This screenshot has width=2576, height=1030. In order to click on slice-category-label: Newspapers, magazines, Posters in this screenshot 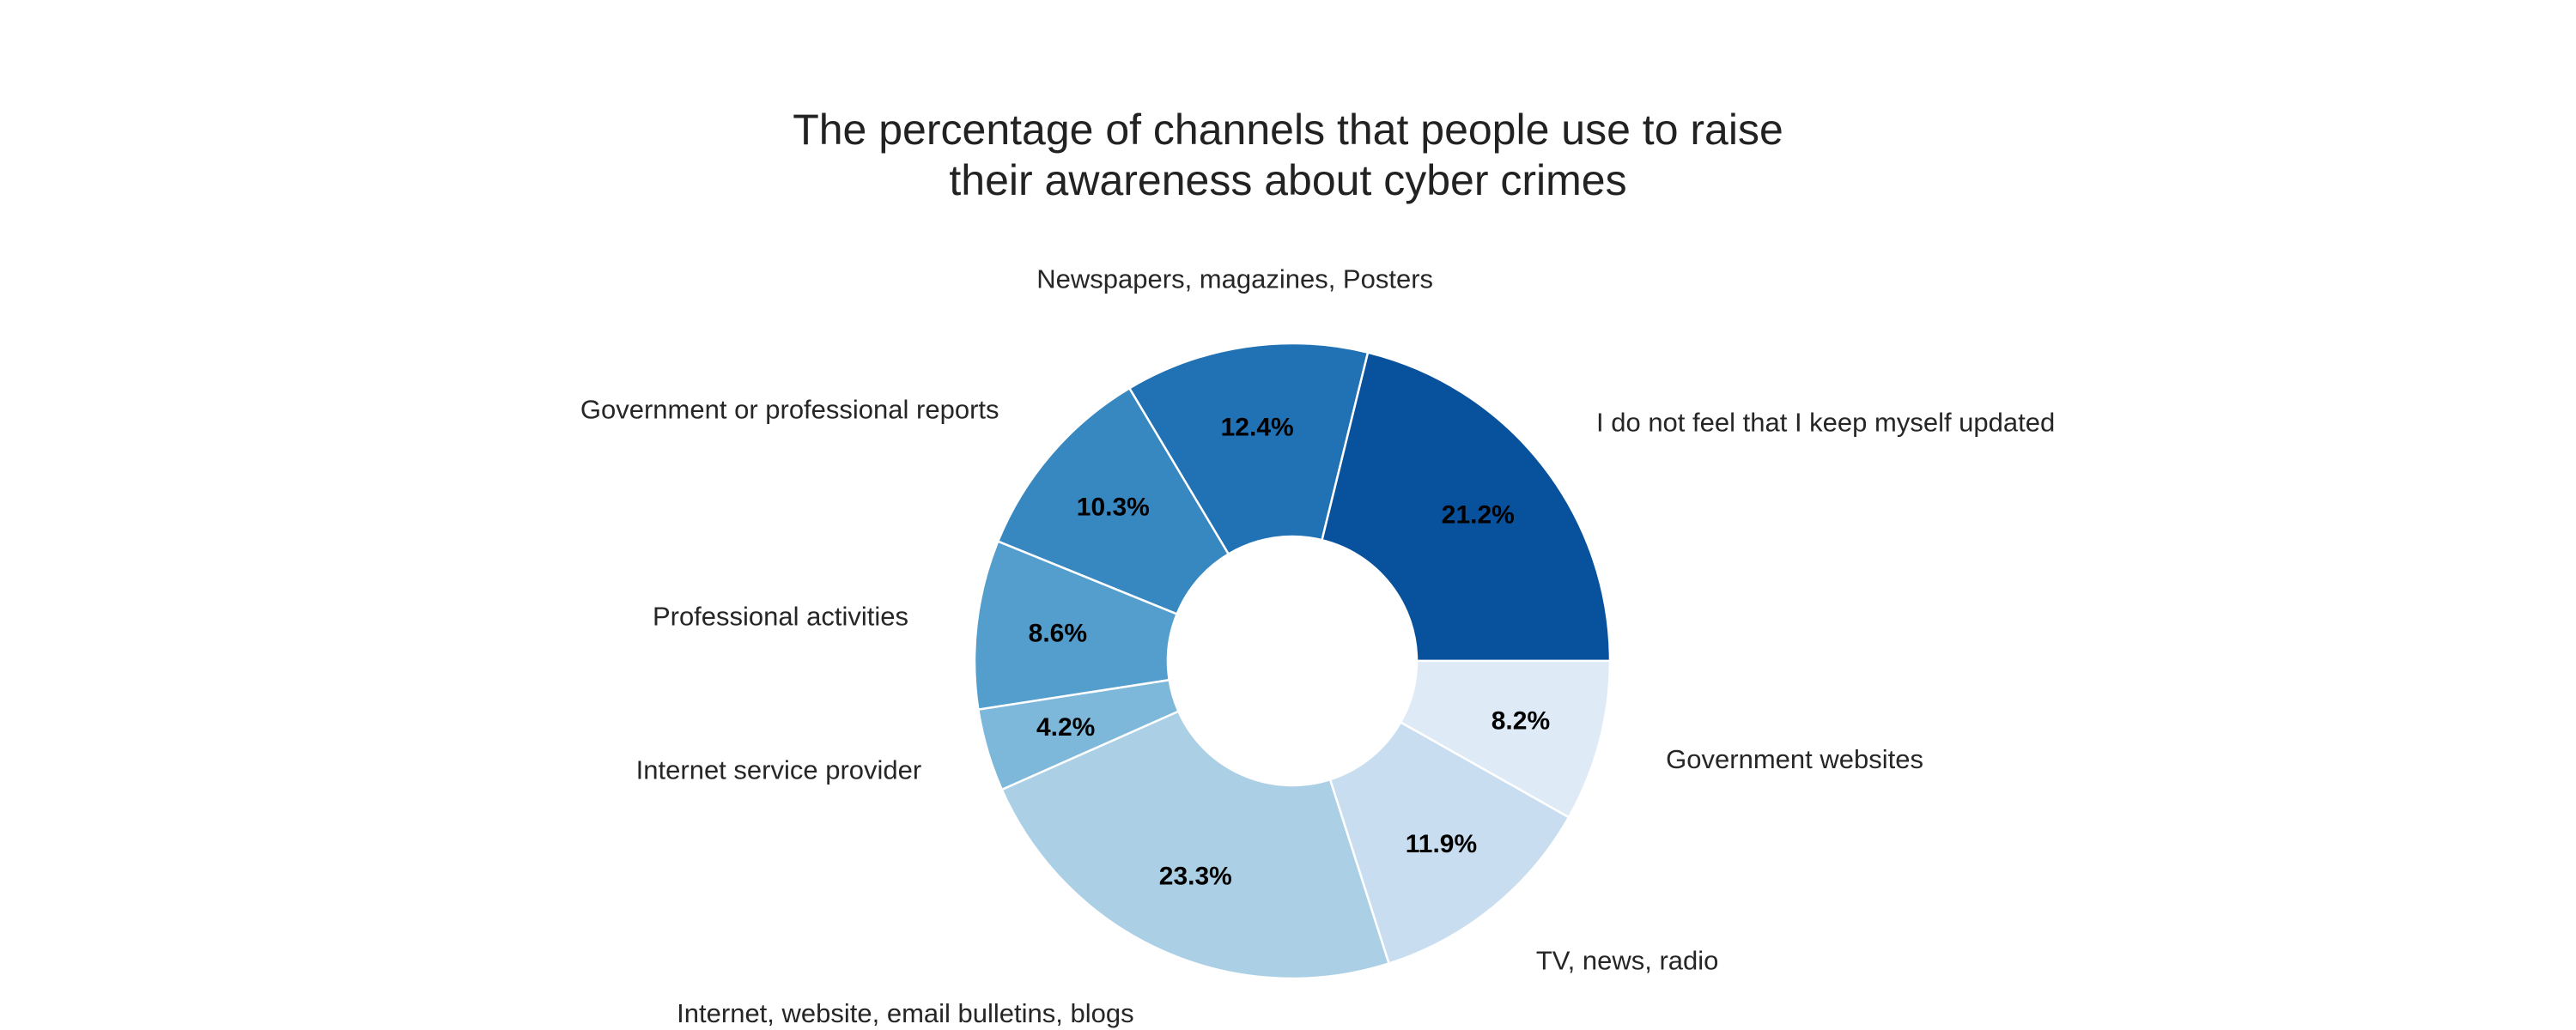, I will do `click(1235, 279)`.